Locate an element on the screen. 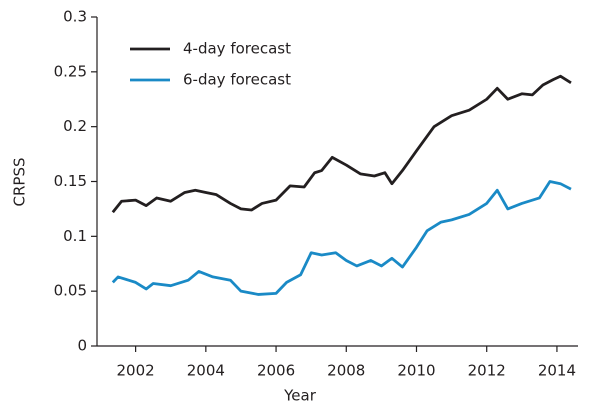 The image size is (596, 414). y-tick-label: 0.1 is located at coordinates (75, 236).